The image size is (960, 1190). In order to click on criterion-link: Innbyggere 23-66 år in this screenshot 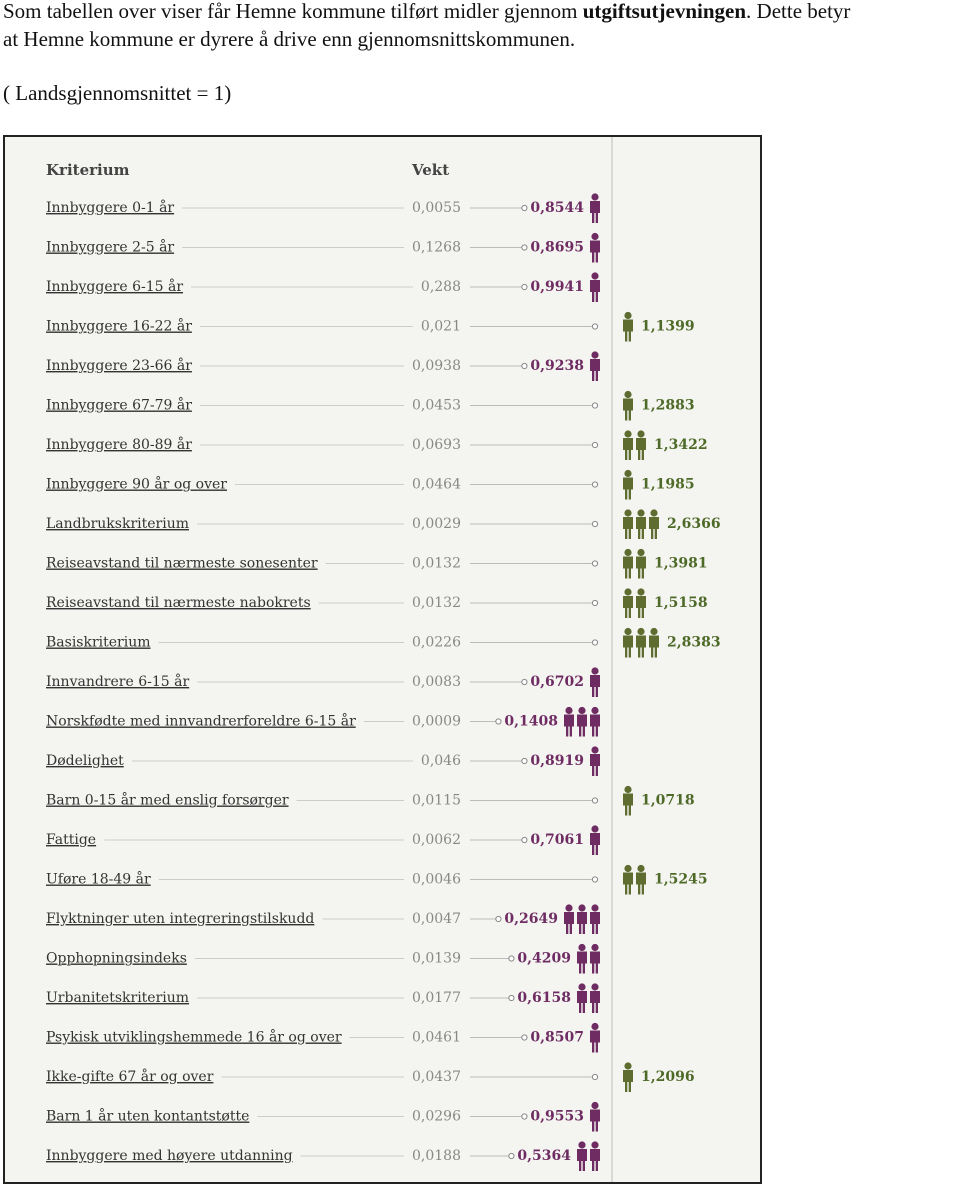, I will do `click(119, 365)`.